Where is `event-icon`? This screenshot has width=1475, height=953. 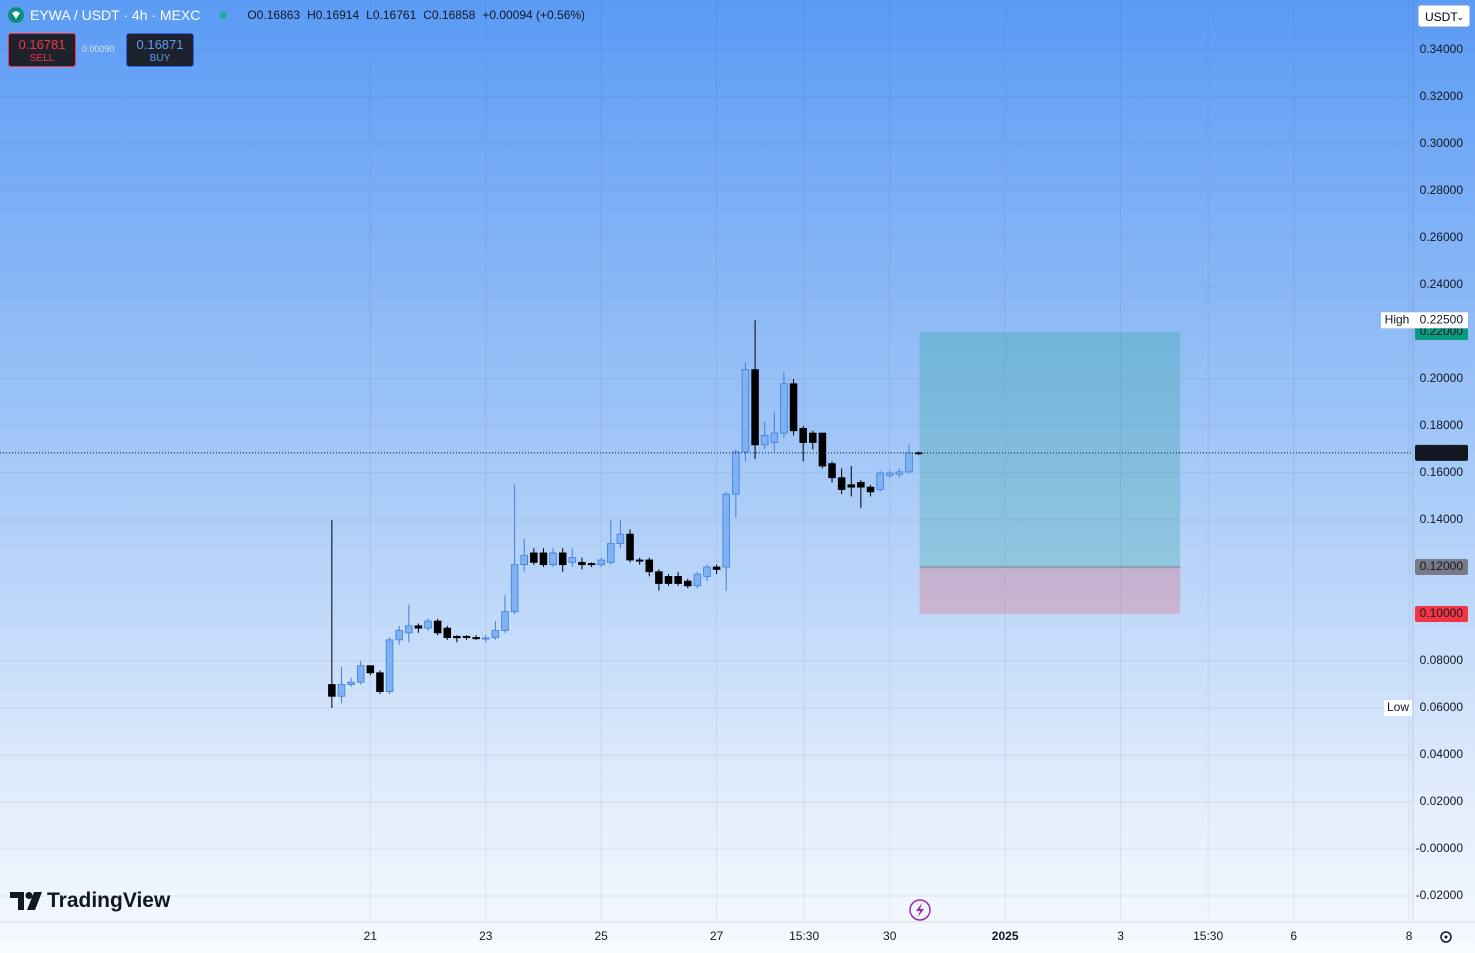 event-icon is located at coordinates (920, 910).